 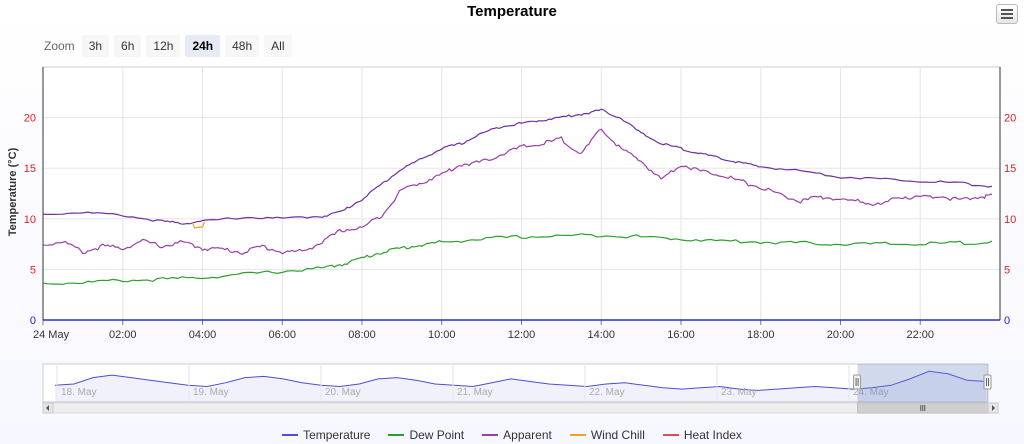 What do you see at coordinates (857, 382) in the screenshot?
I see `navigator-handle-left` at bounding box center [857, 382].